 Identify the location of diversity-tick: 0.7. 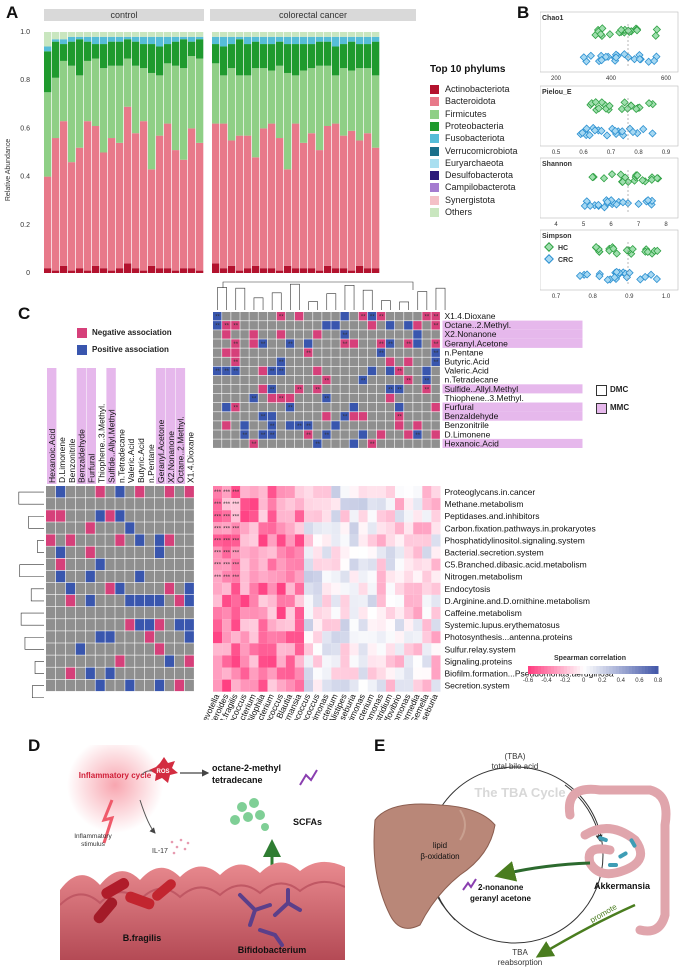
(556, 297).